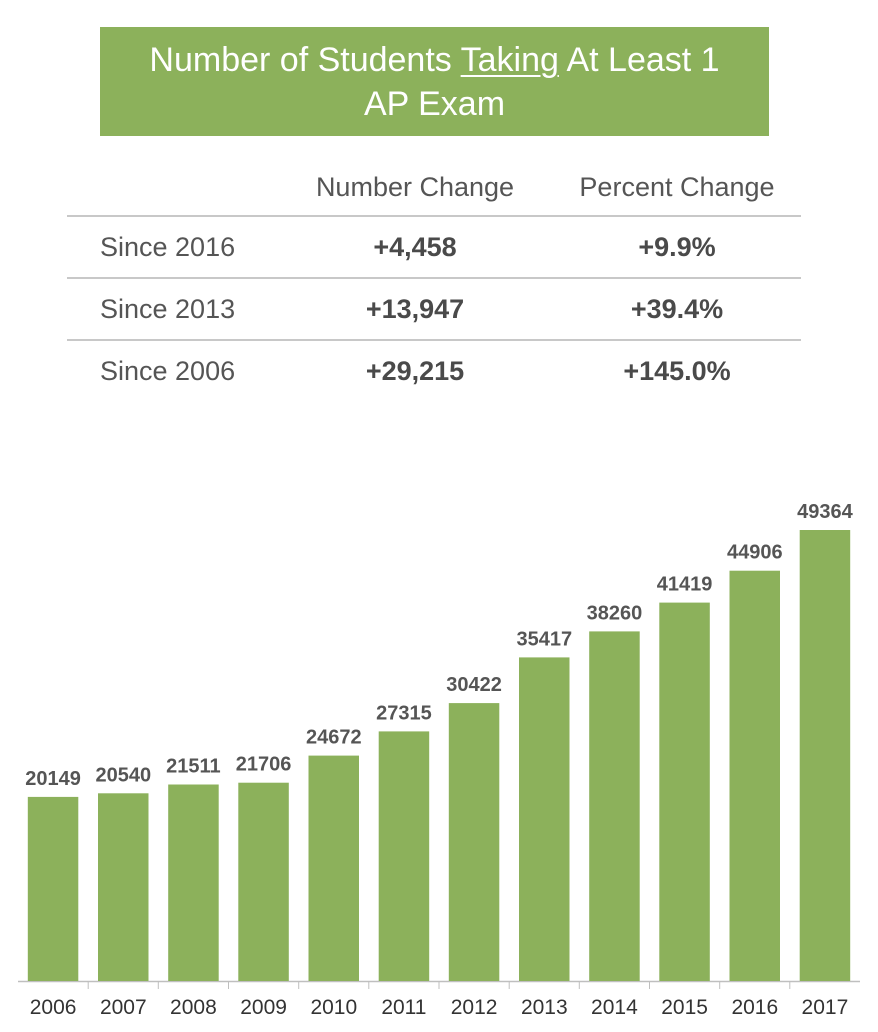 This screenshot has height=1032, width=878. I want to click on row-label: Since 2016, so click(168, 246).